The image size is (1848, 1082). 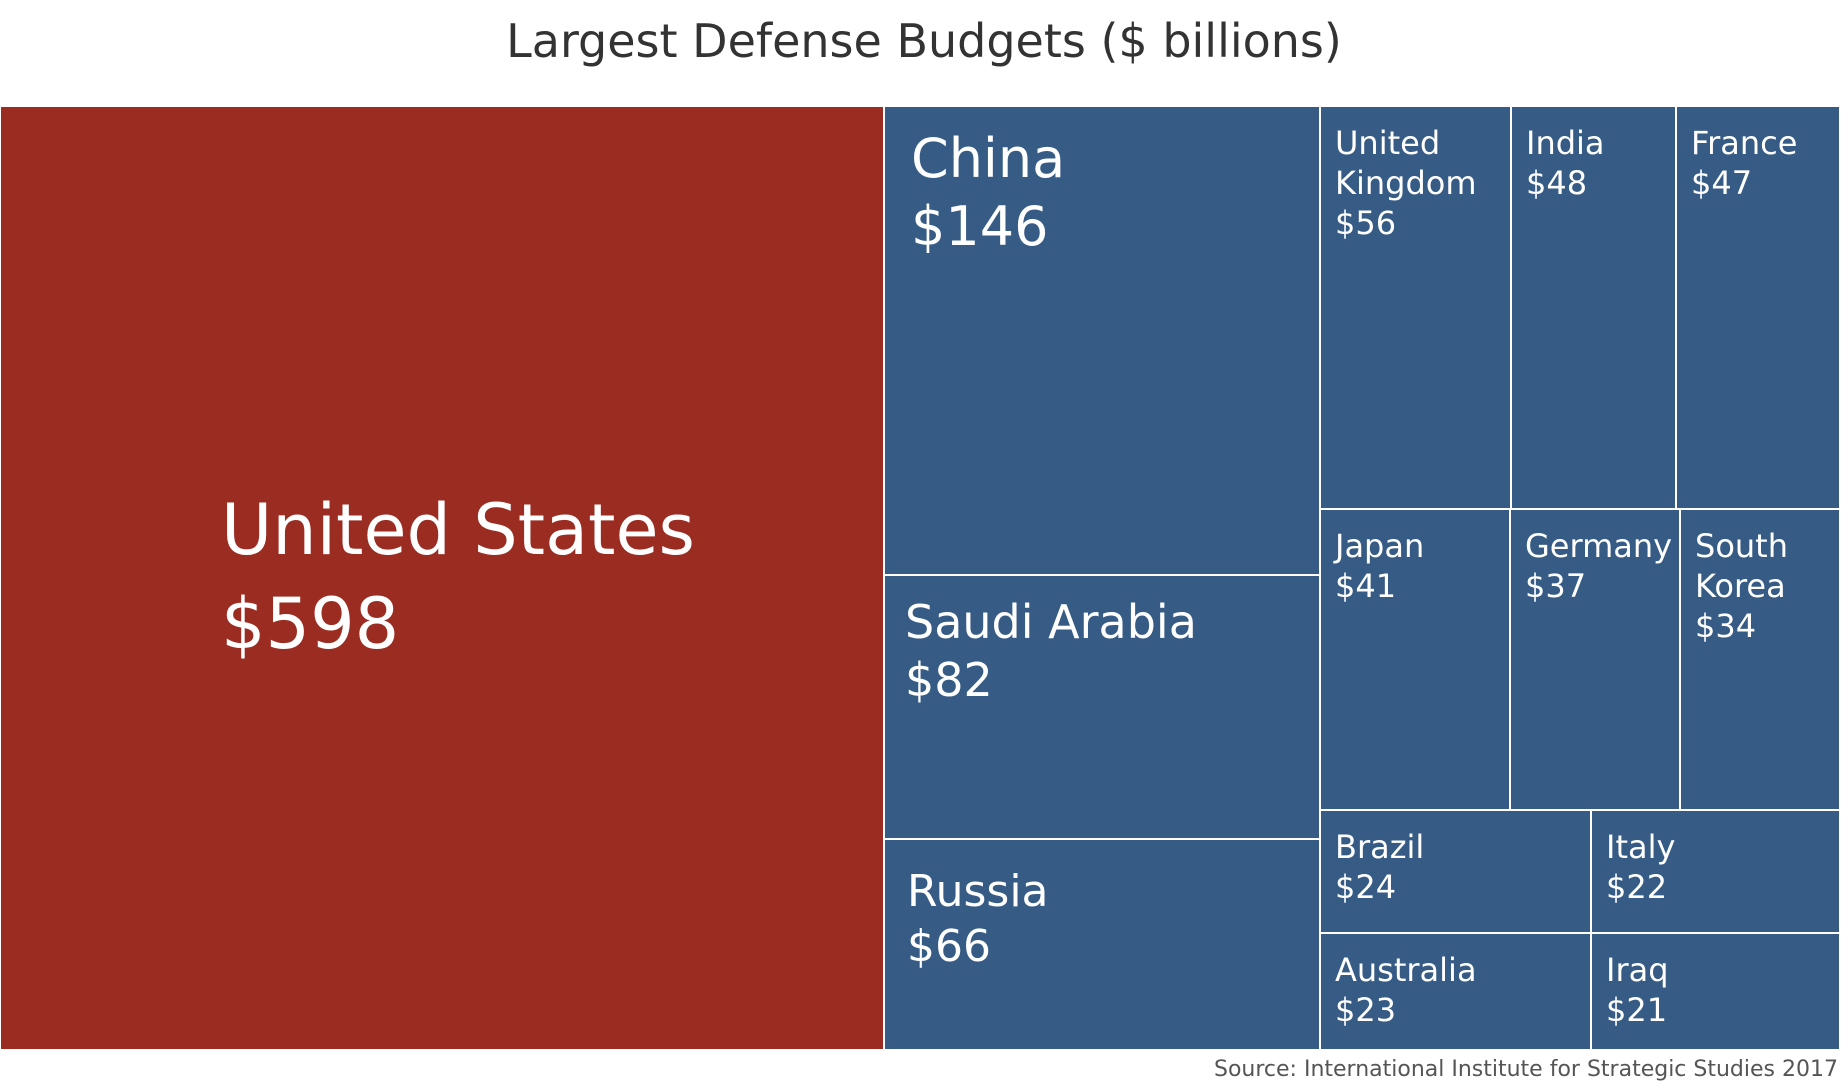 What do you see at coordinates (1637, 1010) in the screenshot?
I see `tile-value-label: $21` at bounding box center [1637, 1010].